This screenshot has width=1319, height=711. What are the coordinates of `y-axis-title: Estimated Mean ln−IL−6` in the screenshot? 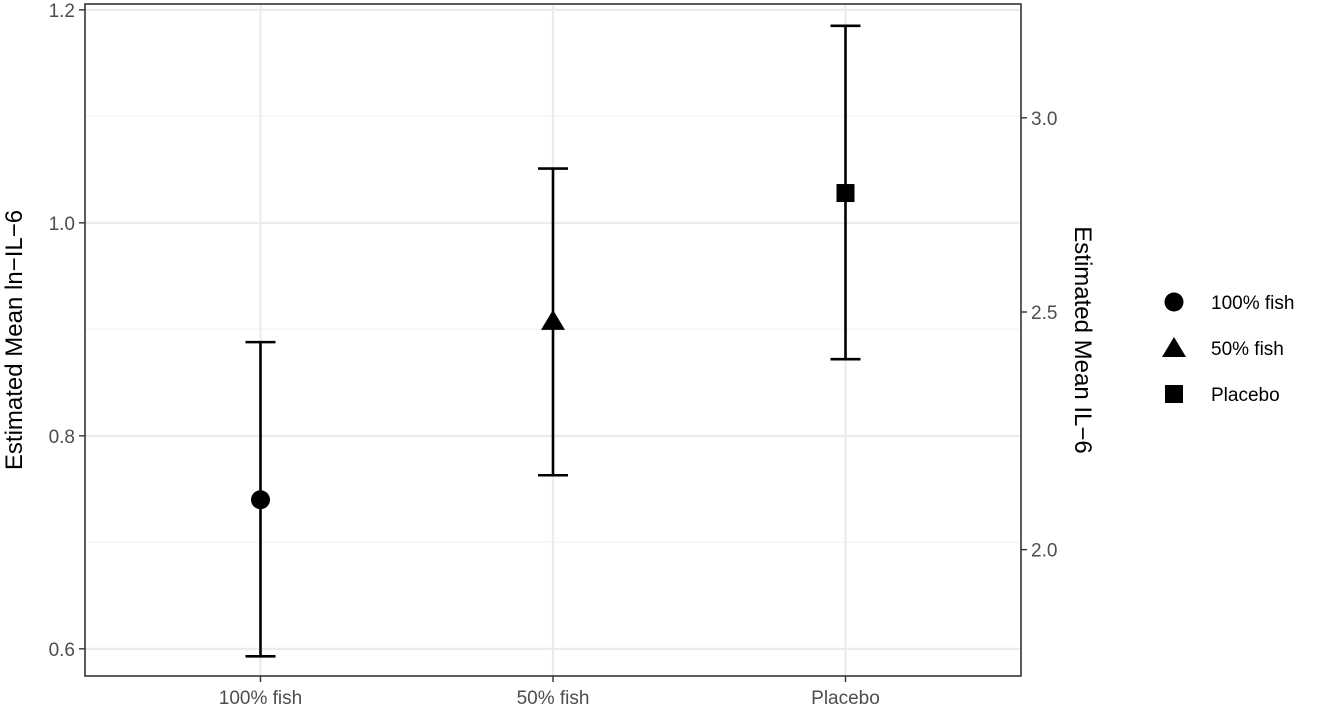 It's located at (14, 340).